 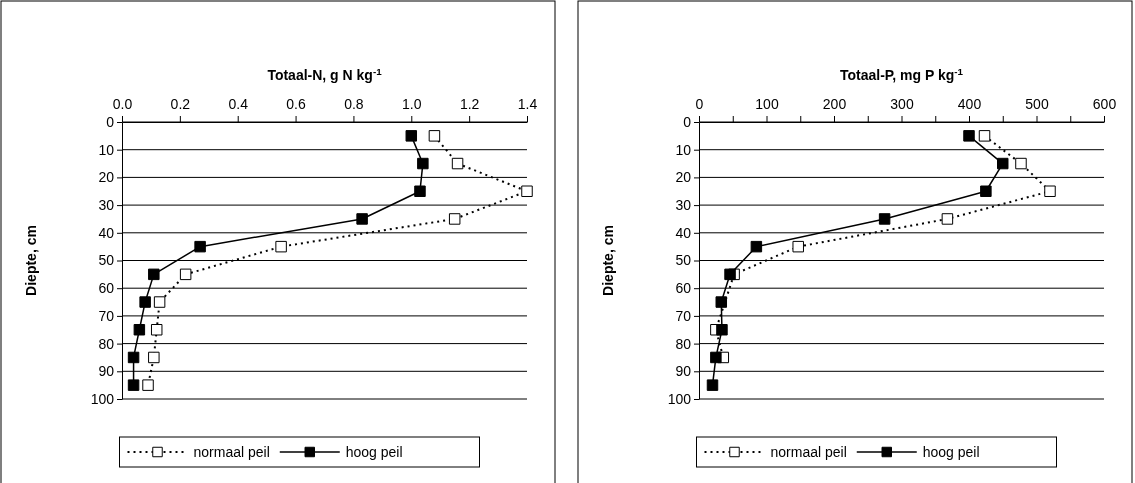 What do you see at coordinates (238, 103) in the screenshot?
I see `x-tick-label: 0.4` at bounding box center [238, 103].